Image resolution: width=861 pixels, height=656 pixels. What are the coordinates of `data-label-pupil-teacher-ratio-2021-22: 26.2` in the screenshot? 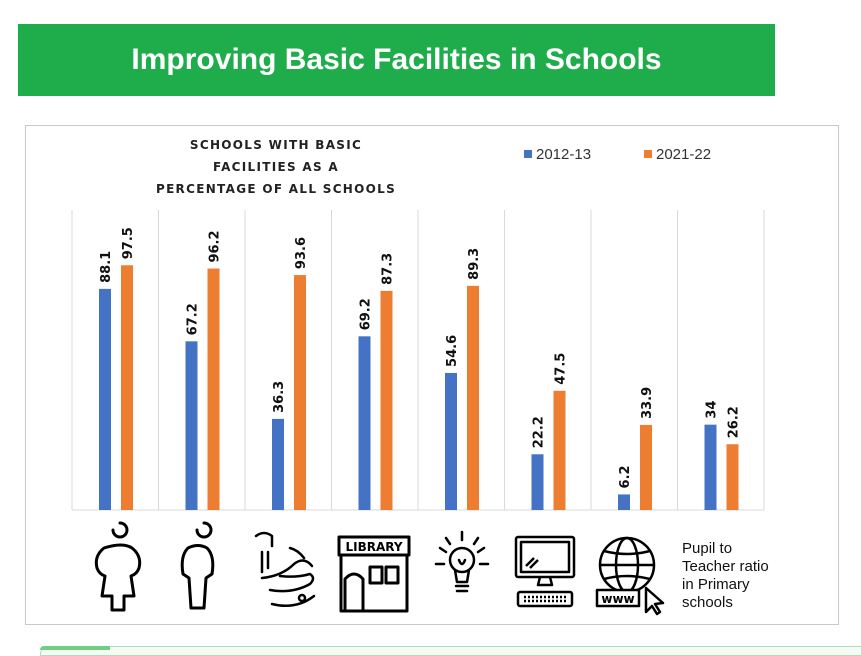 It's located at (734, 422).